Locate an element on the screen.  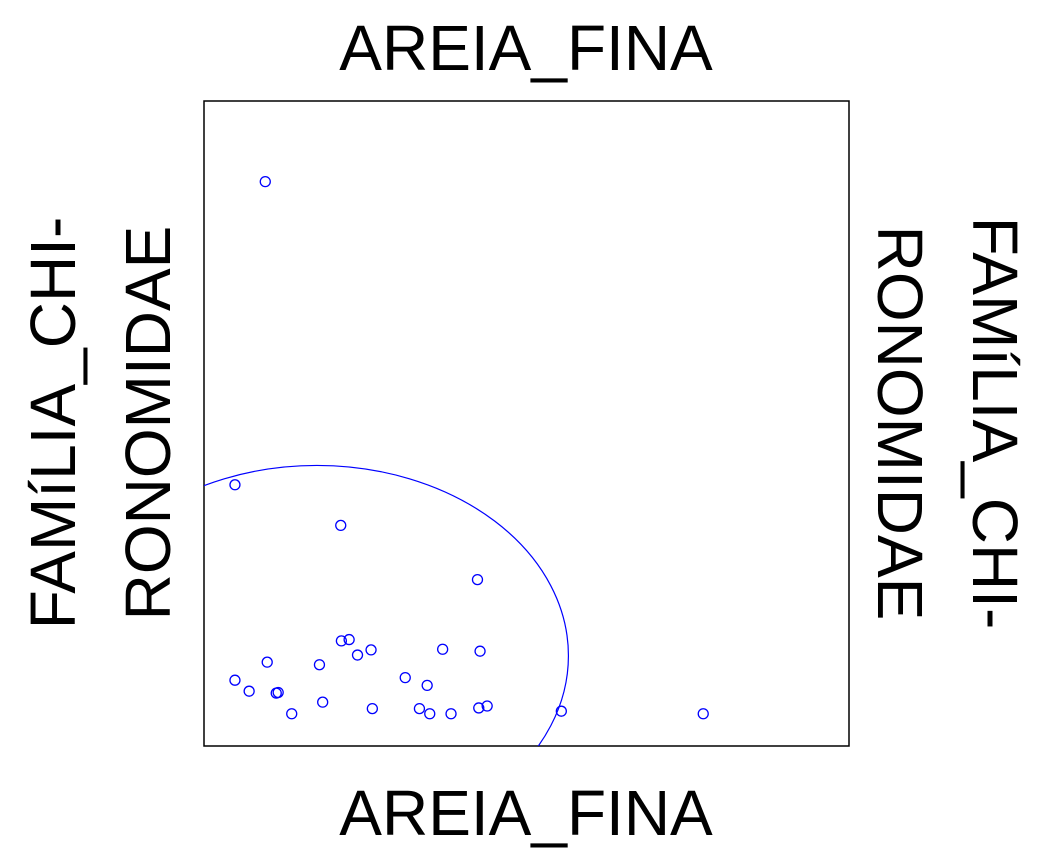
y-axis-label-left-line1: FAMíLIA_CHI- is located at coordinates (53, 423).